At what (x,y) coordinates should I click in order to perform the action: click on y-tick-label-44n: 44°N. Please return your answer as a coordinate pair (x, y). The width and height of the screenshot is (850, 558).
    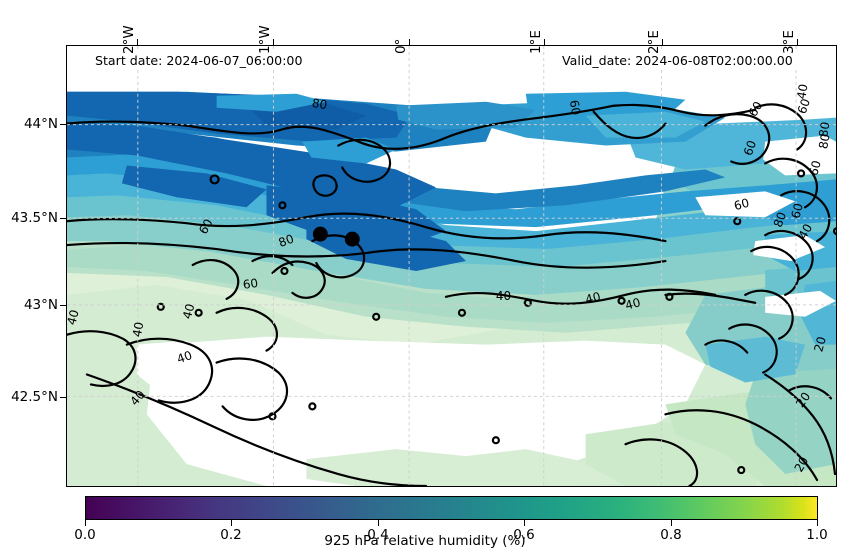
    Looking at the image, I should click on (40, 124).